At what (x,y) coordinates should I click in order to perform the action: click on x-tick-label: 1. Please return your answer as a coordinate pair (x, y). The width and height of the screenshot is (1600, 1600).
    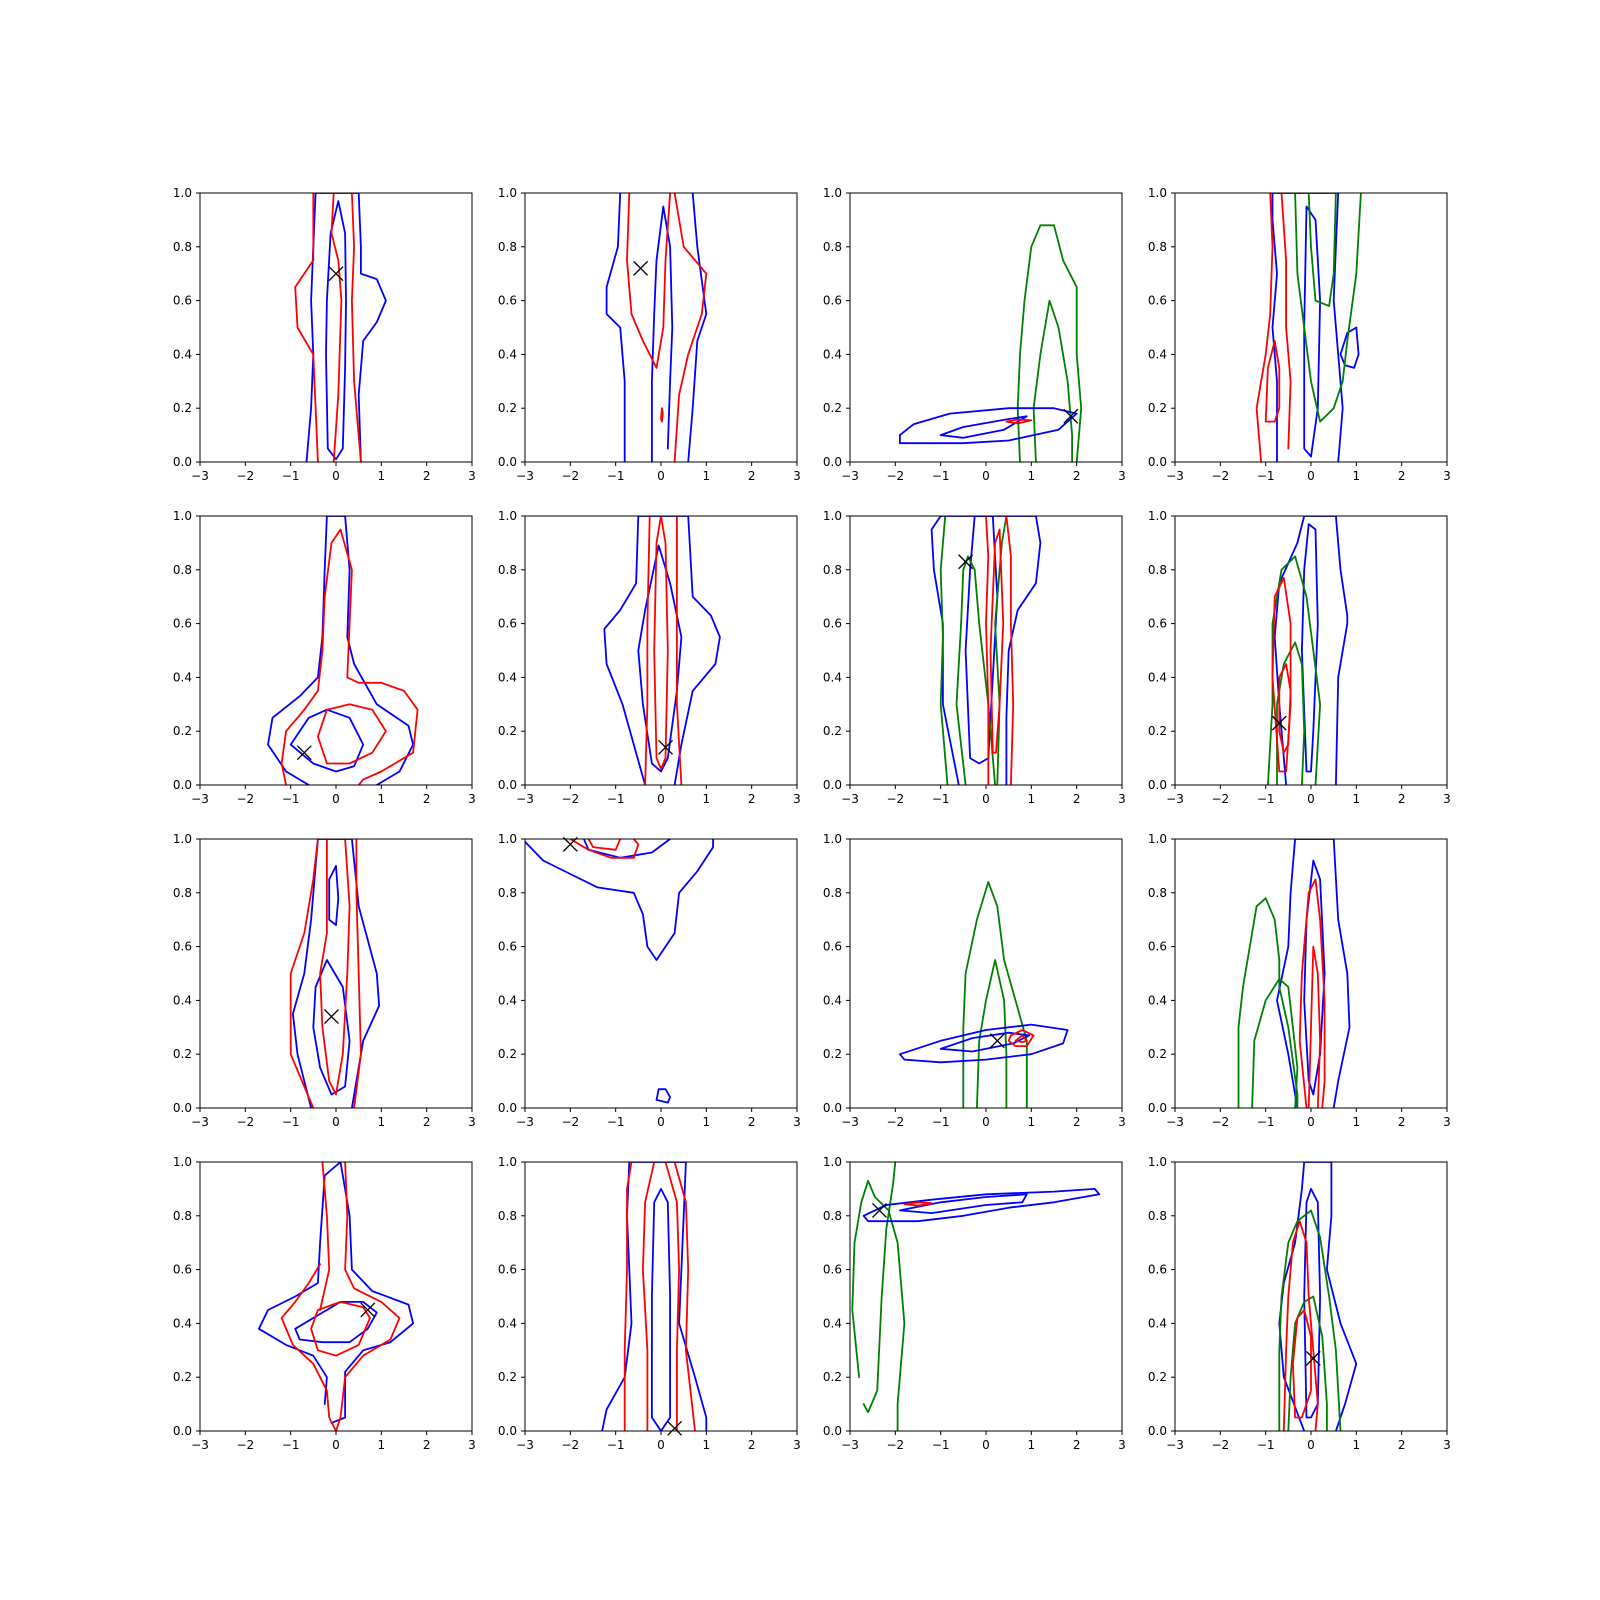
    Looking at the image, I should click on (1357, 799).